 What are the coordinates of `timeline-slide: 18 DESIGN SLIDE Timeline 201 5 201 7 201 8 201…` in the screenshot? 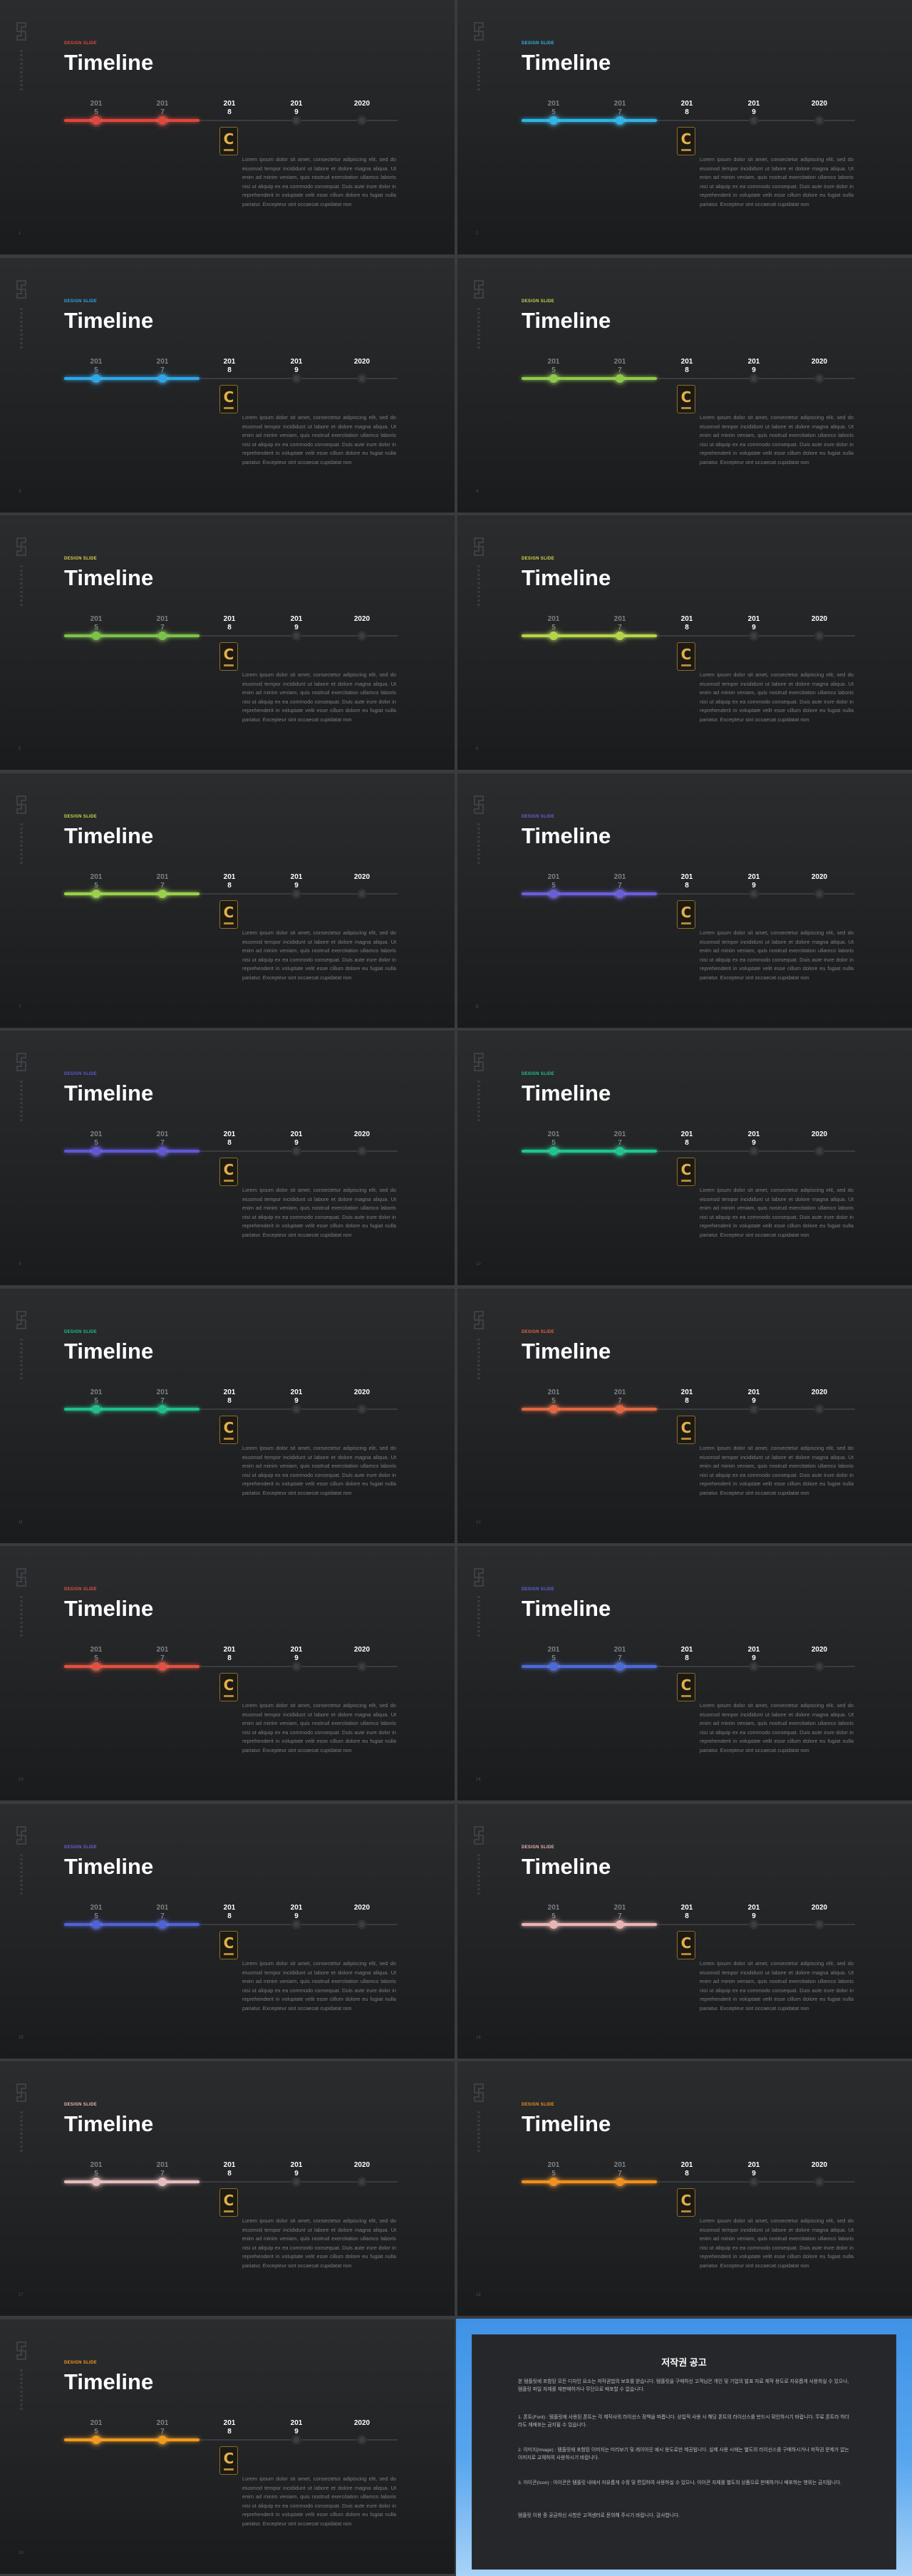 It's located at (684, 2188).